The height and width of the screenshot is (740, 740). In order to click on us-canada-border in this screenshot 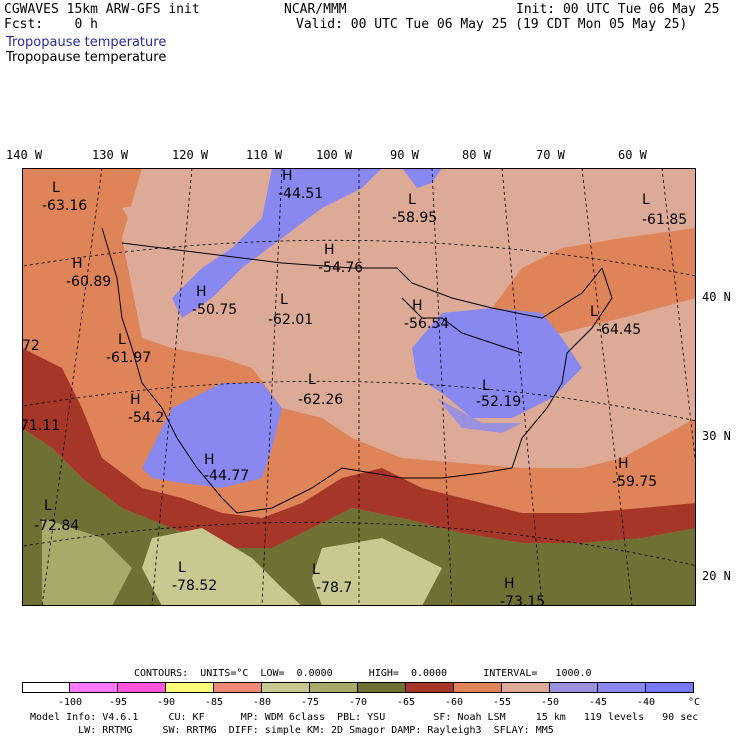, I will do `click(362, 280)`.